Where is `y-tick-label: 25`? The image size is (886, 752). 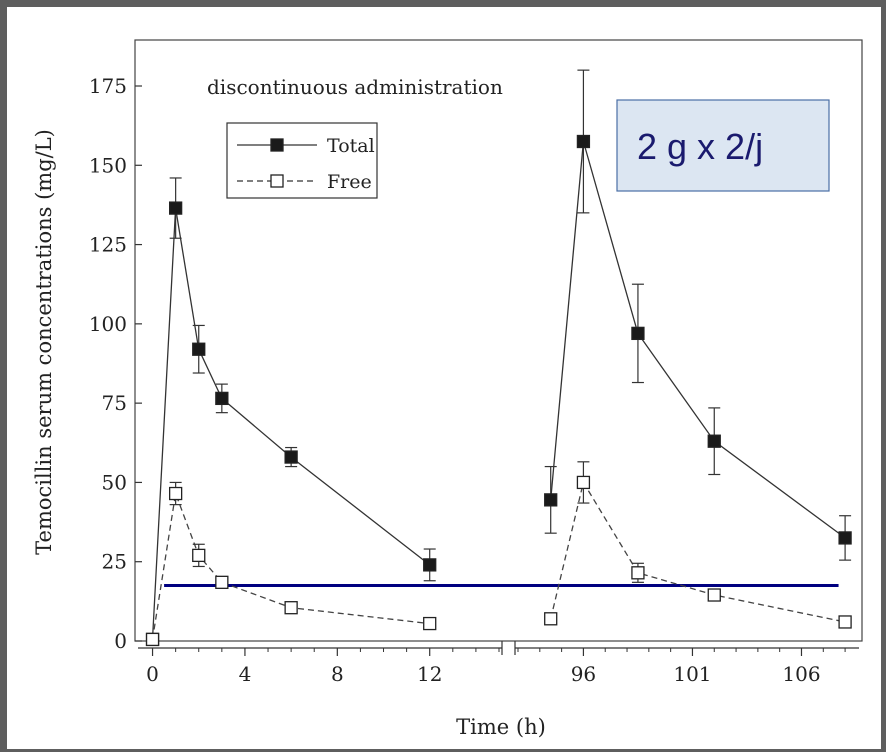
y-tick-label: 25 is located at coordinates (114, 562).